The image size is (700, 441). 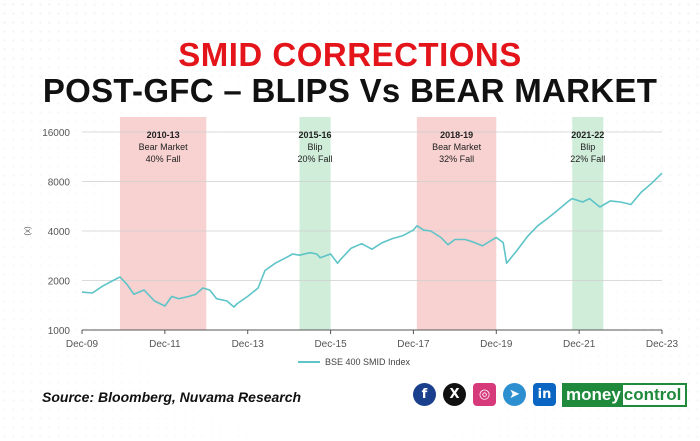 What do you see at coordinates (514, 394) in the screenshot?
I see `telegram-icon: ➤` at bounding box center [514, 394].